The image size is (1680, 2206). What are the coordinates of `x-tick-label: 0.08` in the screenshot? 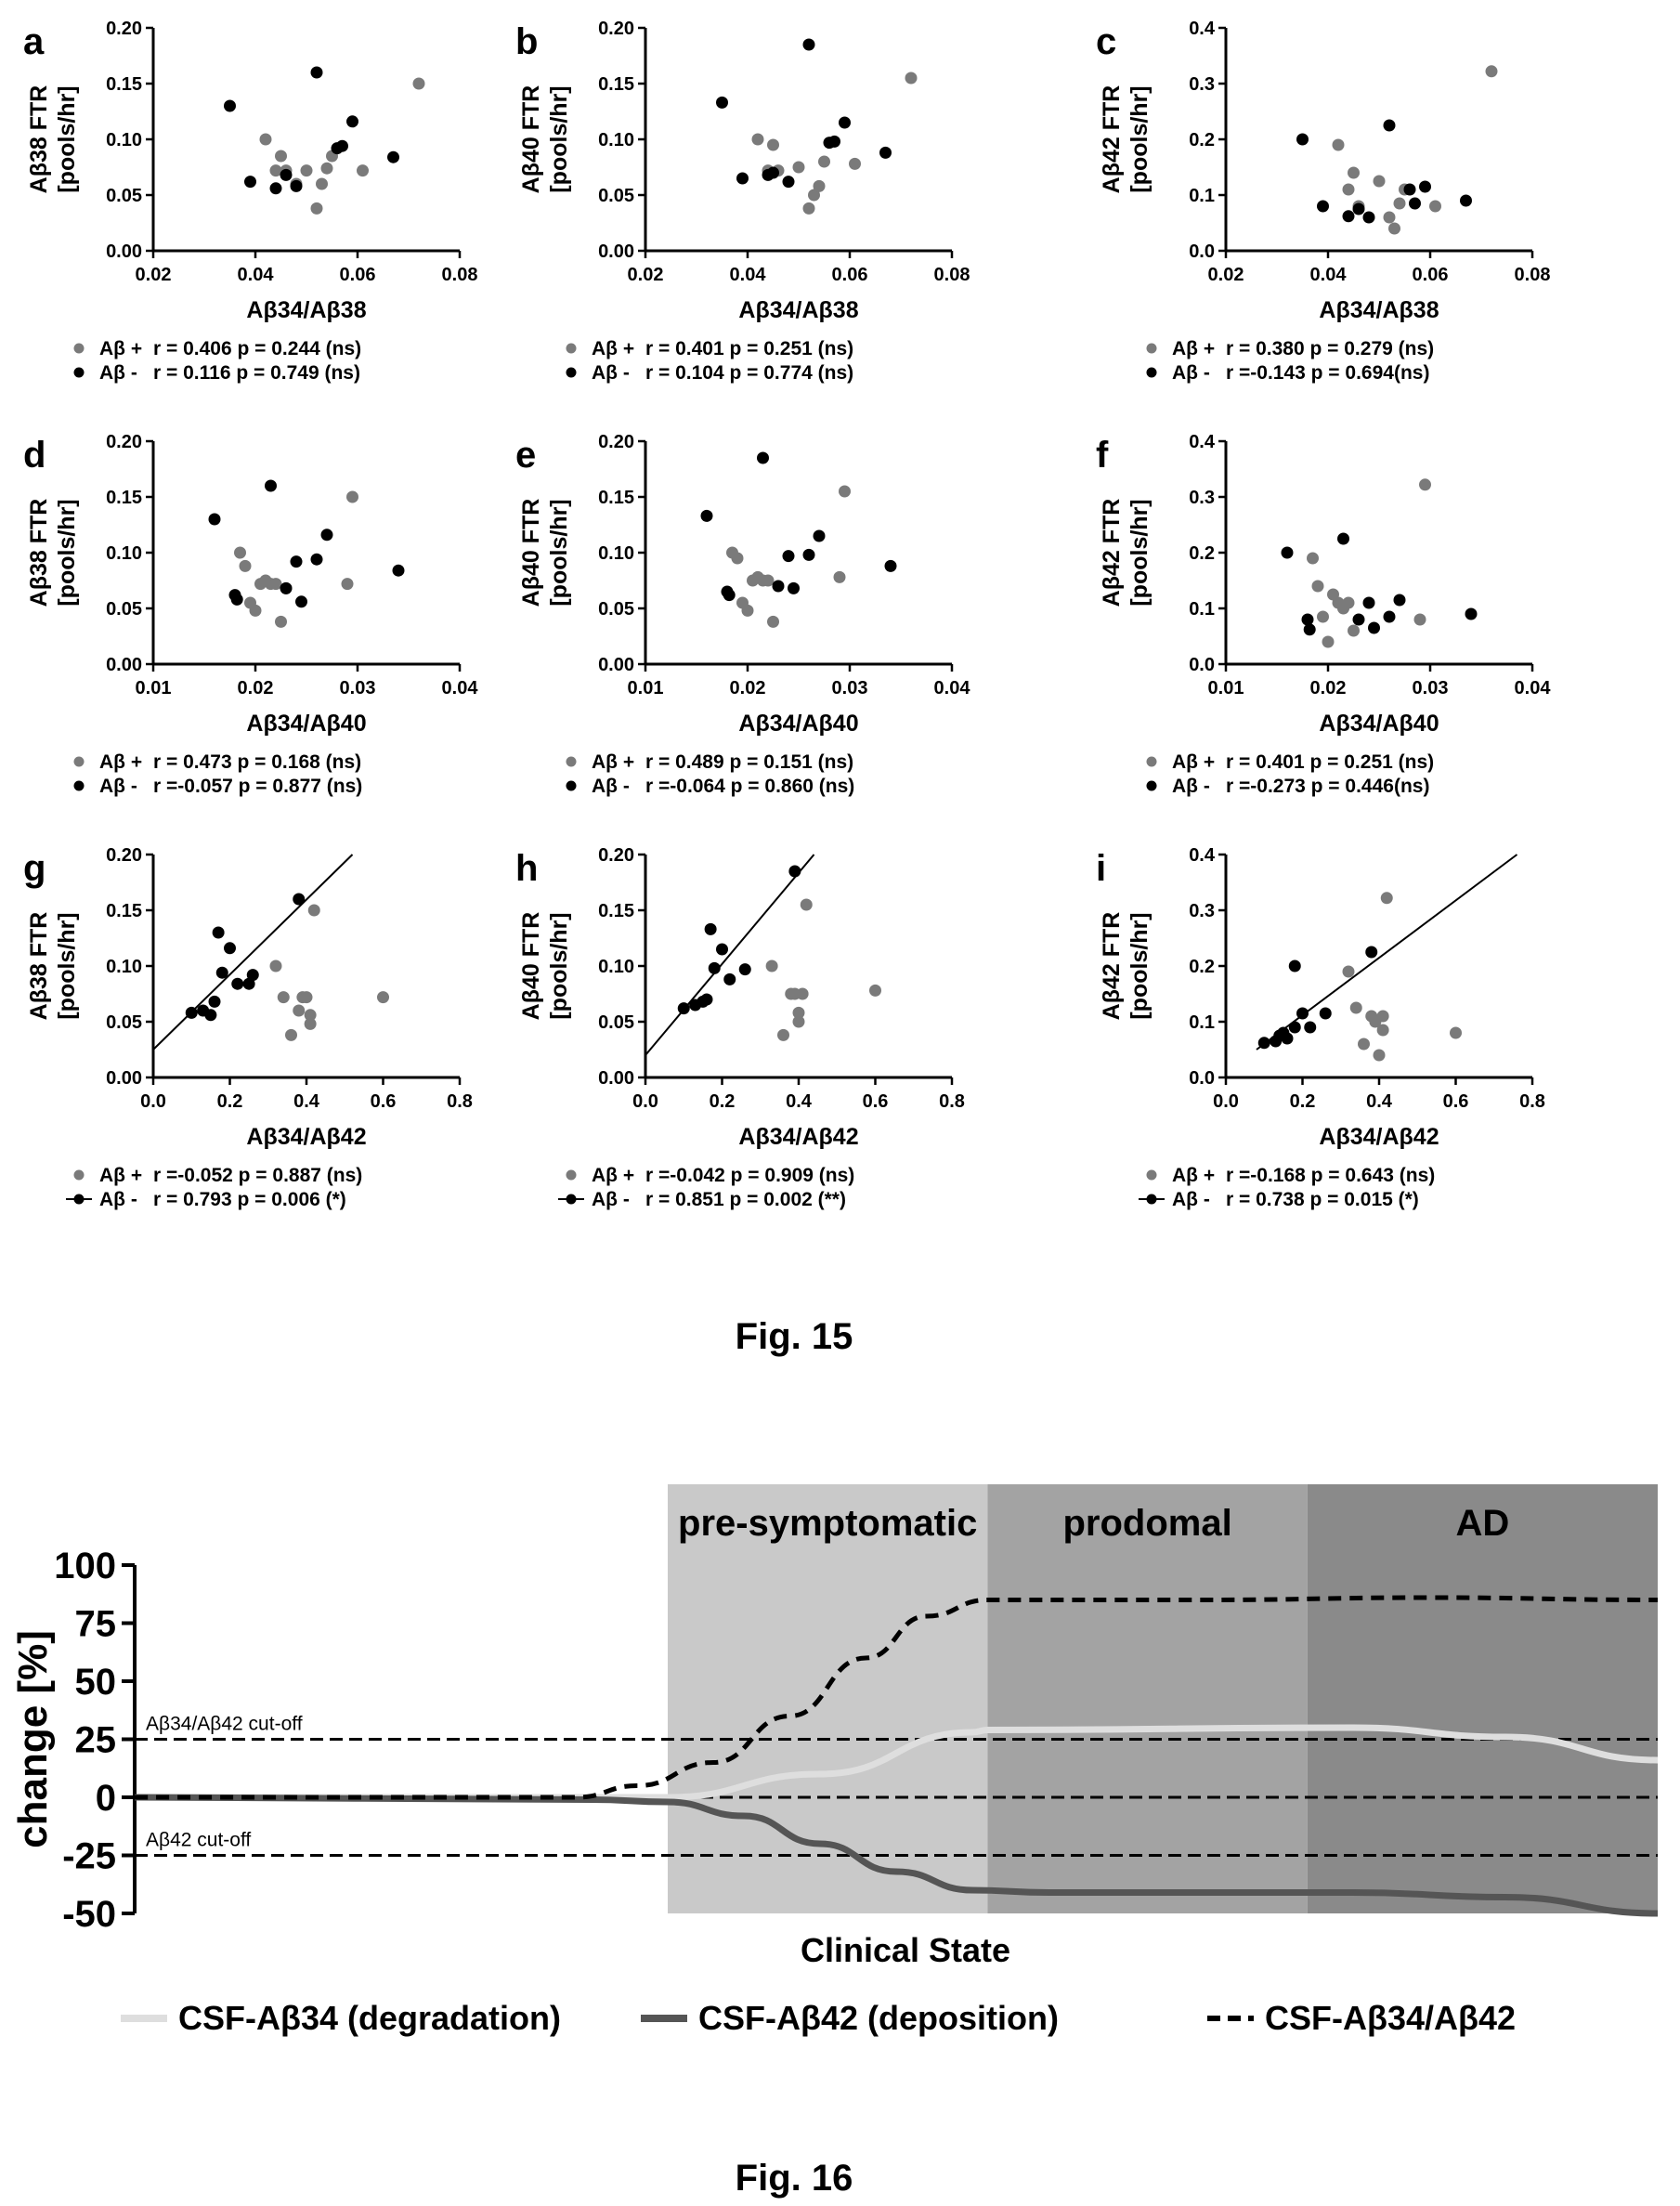 It's located at (460, 275).